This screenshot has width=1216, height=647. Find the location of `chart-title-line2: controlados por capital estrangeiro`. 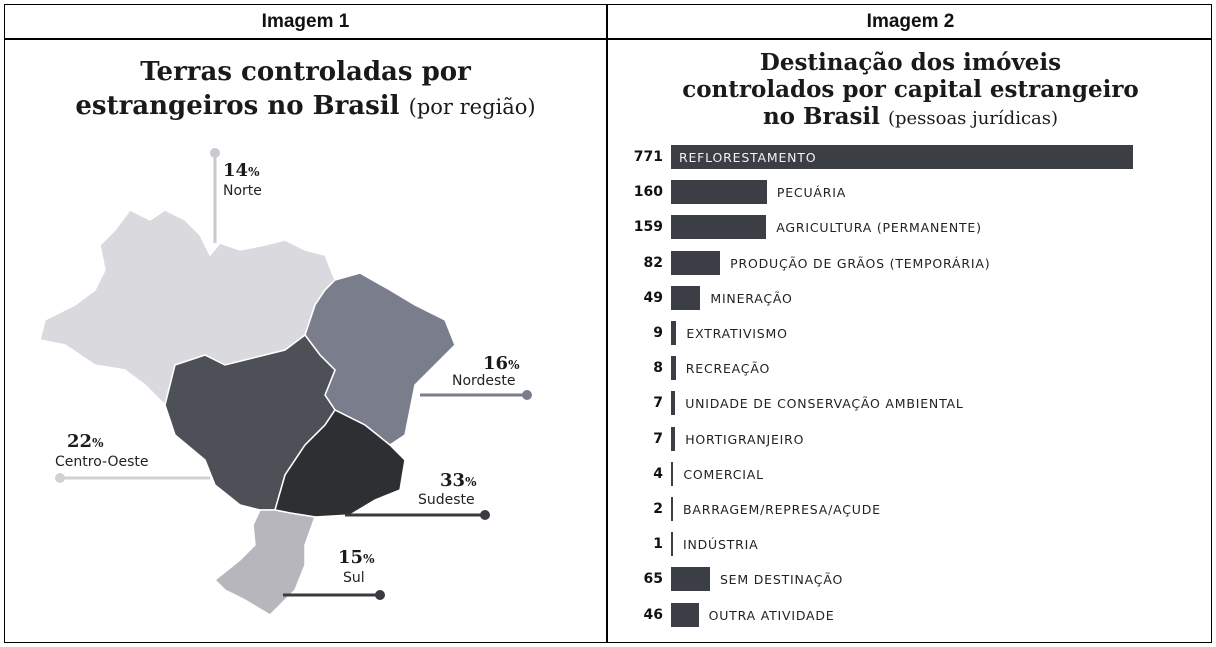

chart-title-line2: controlados por capital estrangeiro is located at coordinates (910, 89).